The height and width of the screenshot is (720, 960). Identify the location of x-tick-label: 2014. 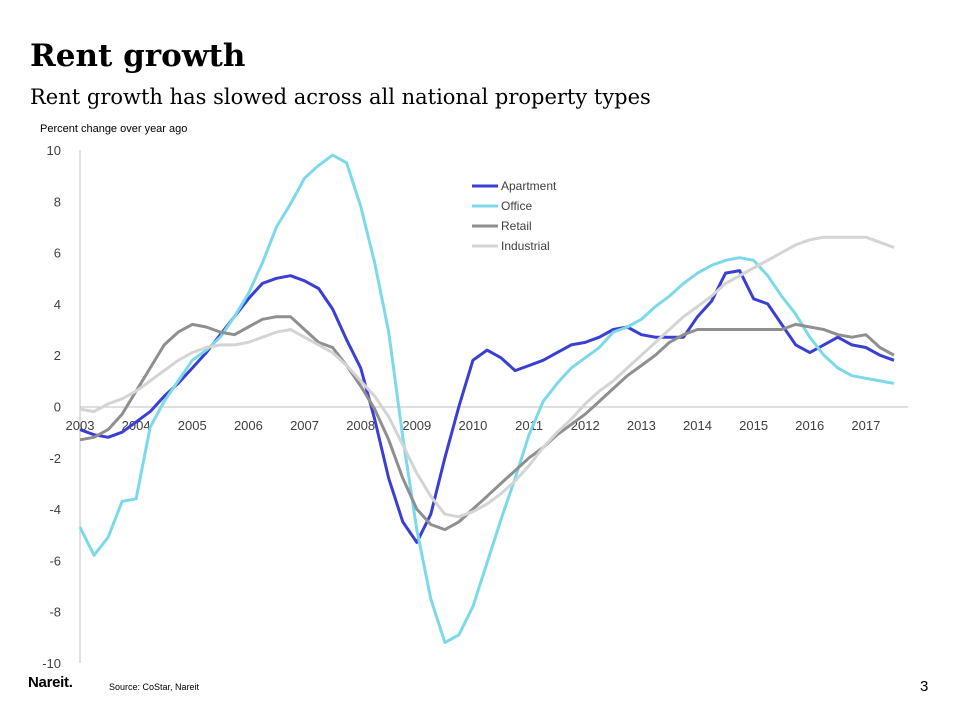
(697, 425).